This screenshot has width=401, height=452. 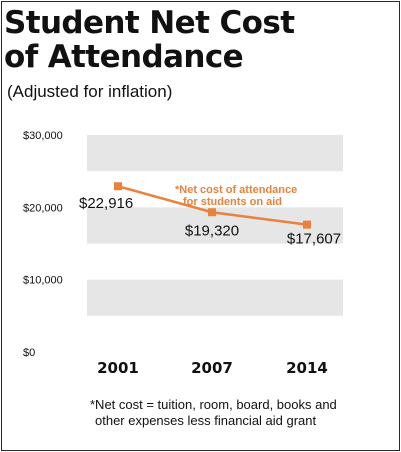 What do you see at coordinates (43, 281) in the screenshot?
I see `y-tick-label-1: $10,000` at bounding box center [43, 281].